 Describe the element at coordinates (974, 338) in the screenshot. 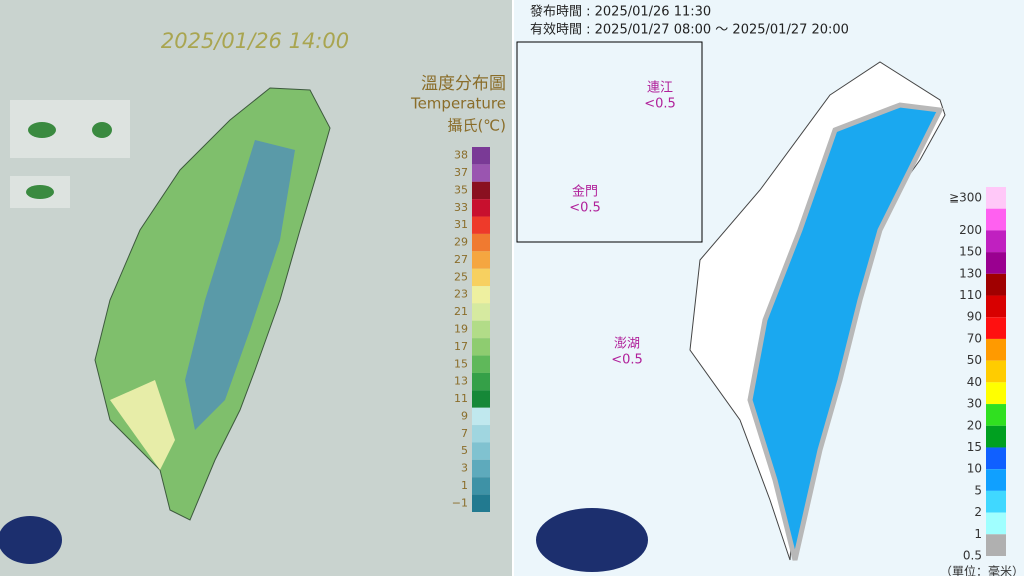

I see `legend-label: 70` at that location.